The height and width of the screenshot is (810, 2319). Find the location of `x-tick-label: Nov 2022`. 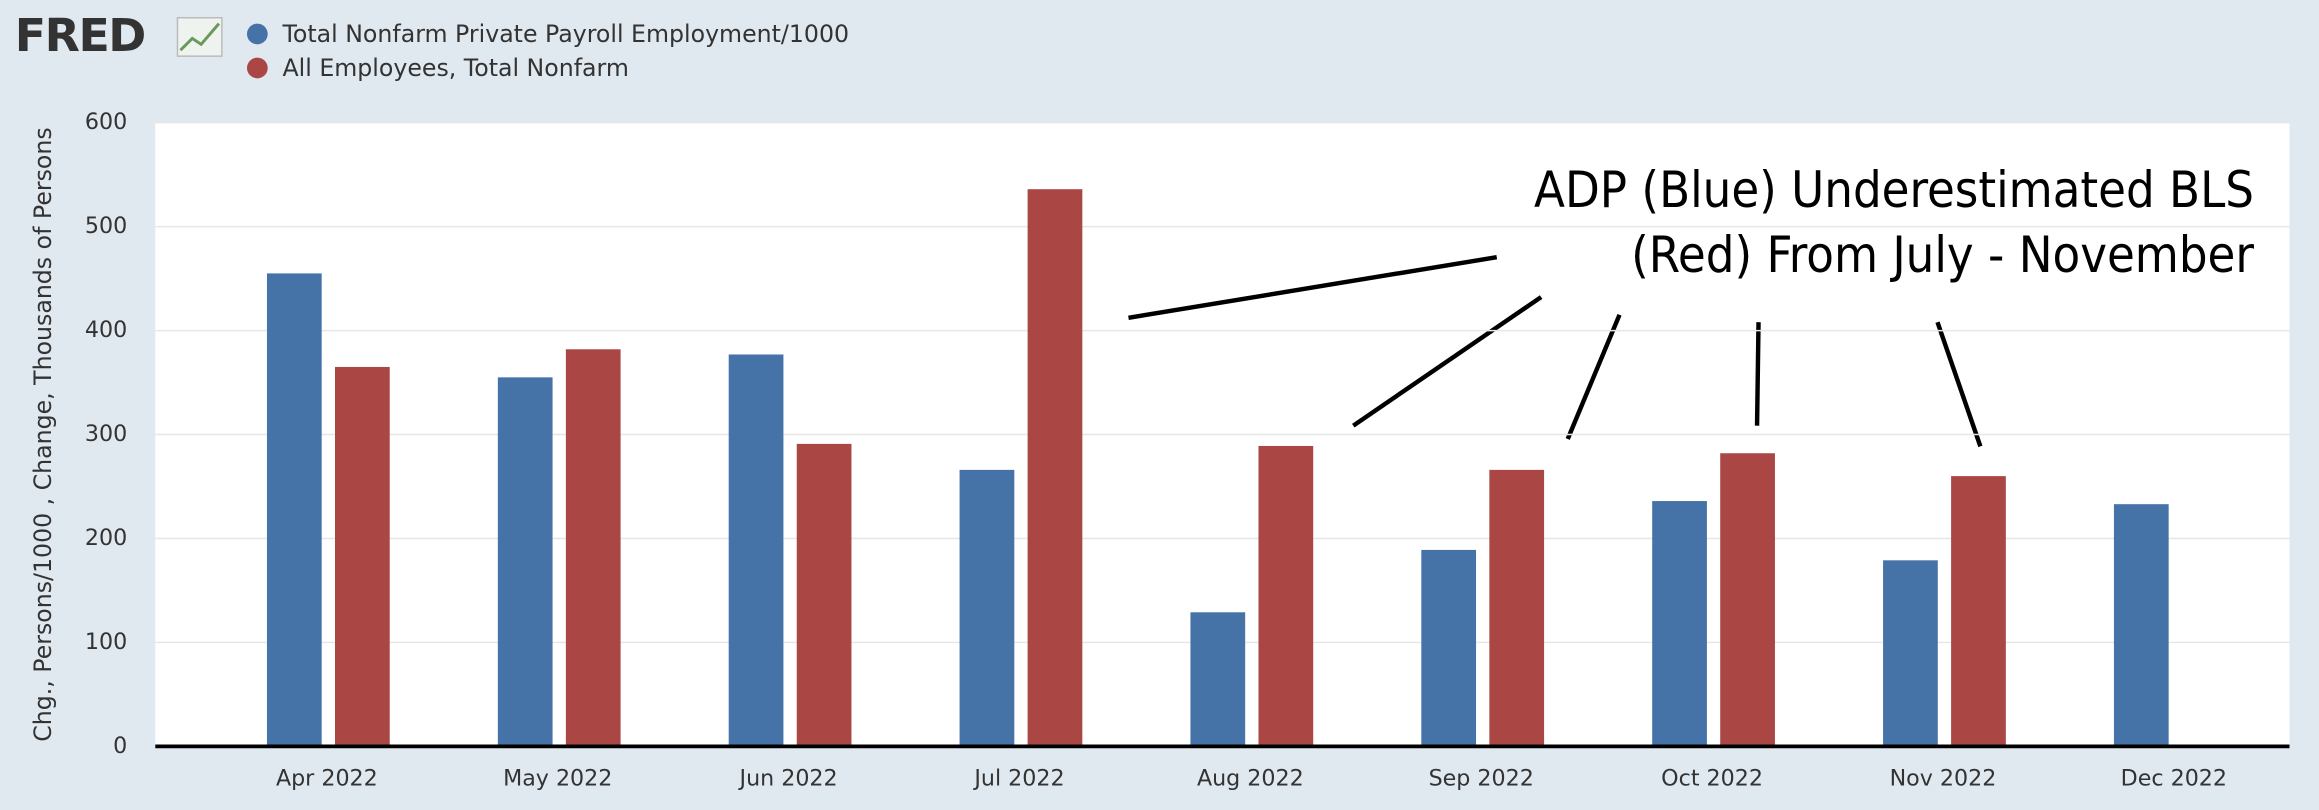

x-tick-label: Nov 2022 is located at coordinates (1943, 778).